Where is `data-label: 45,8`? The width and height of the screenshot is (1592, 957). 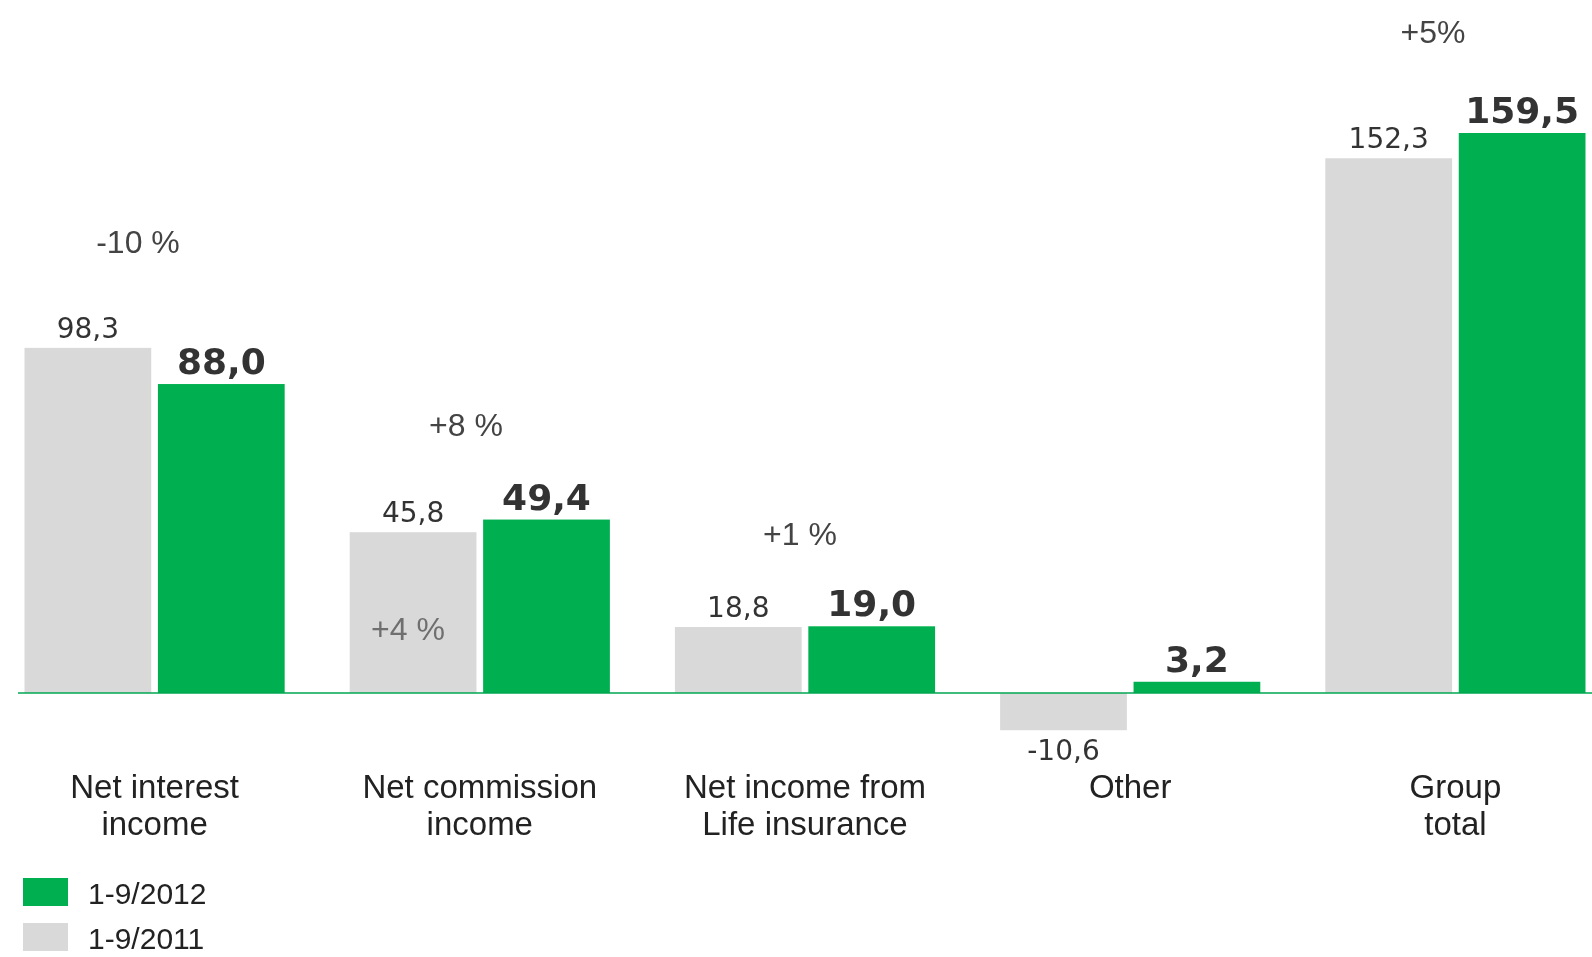
data-label: 45,8 is located at coordinates (413, 513).